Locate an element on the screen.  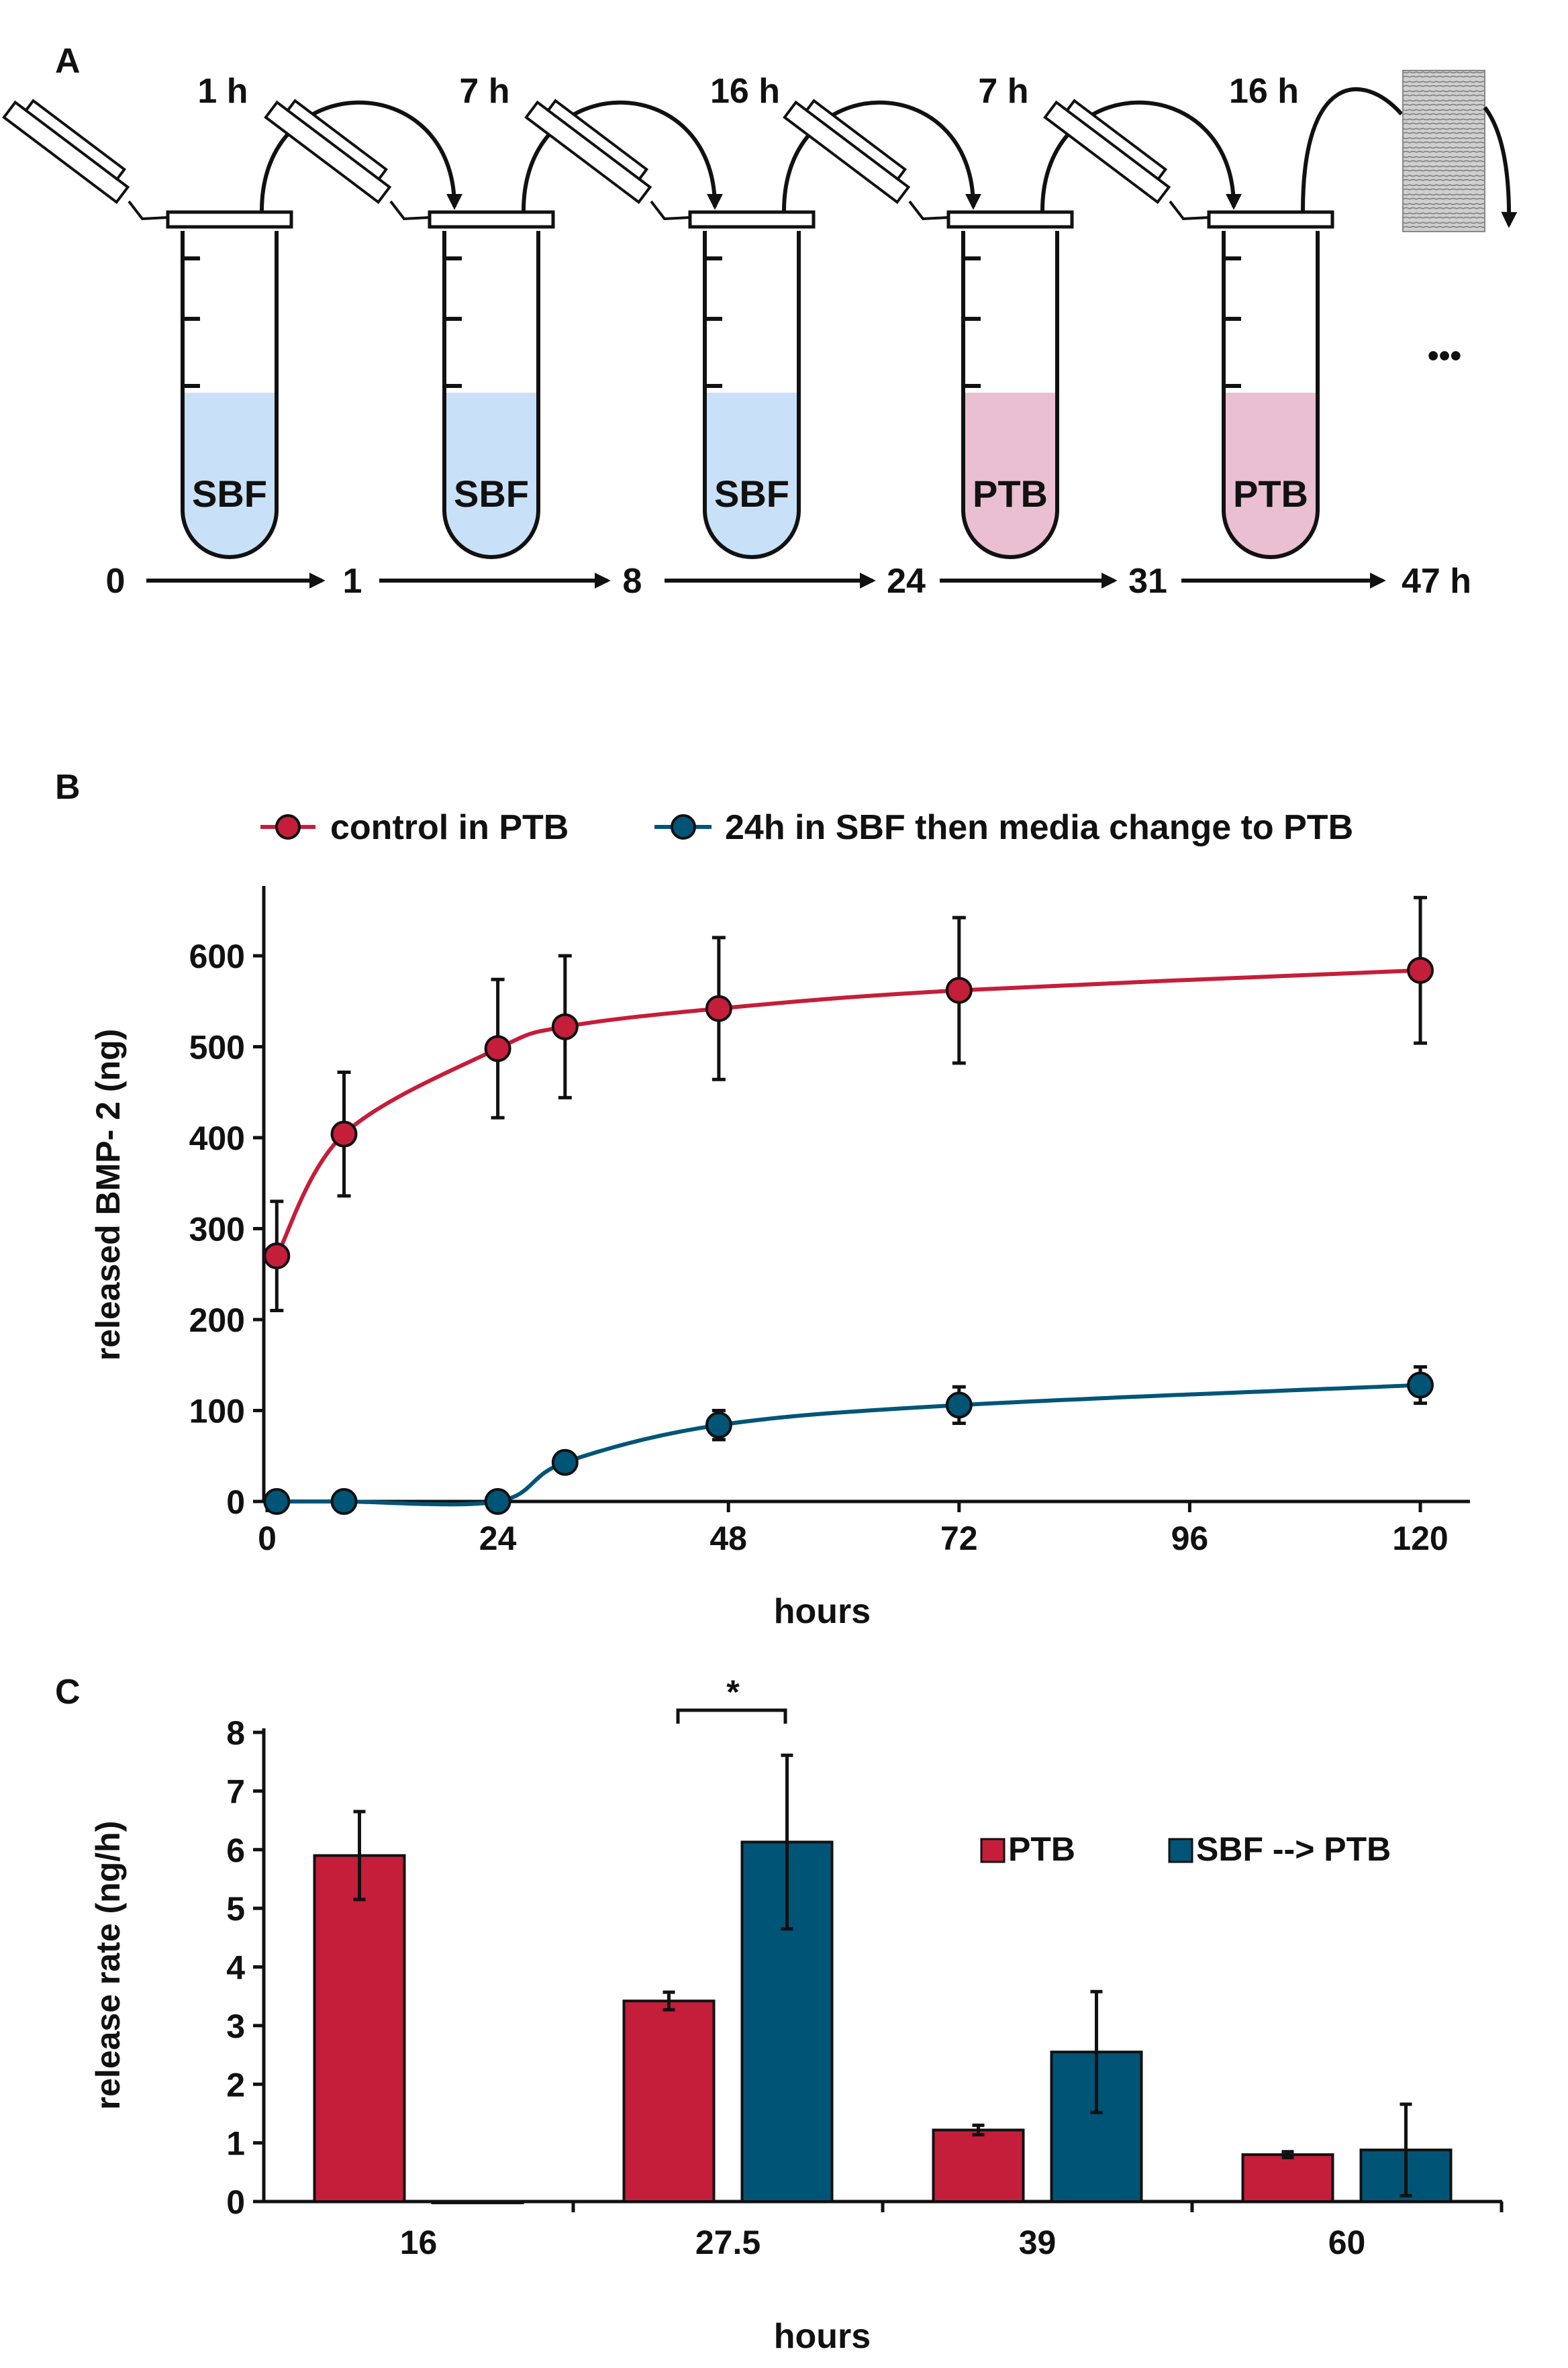
c-y-tick-label: 3 is located at coordinates (236, 2027).